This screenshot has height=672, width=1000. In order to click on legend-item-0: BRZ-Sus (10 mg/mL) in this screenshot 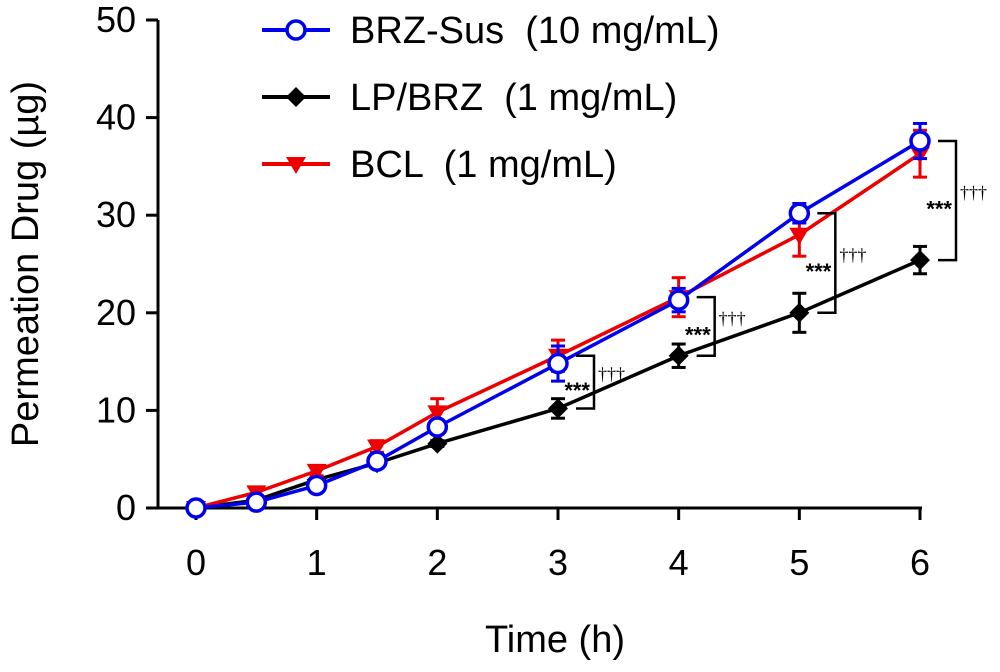, I will do `click(491, 31)`.